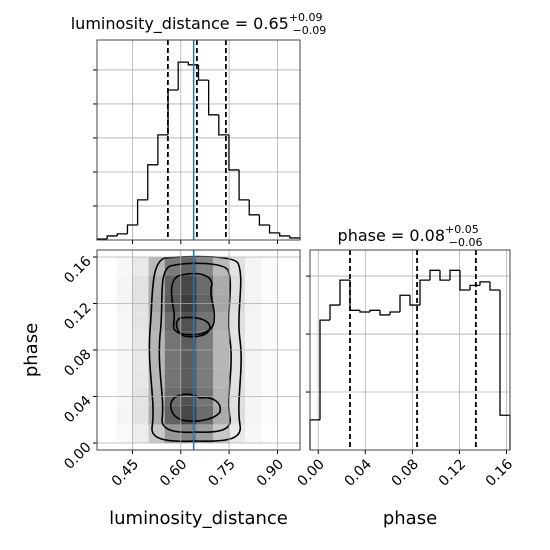 This screenshot has width=550, height=550. What do you see at coordinates (306, 17) in the screenshot?
I see `title-sup: +0.09` at bounding box center [306, 17].